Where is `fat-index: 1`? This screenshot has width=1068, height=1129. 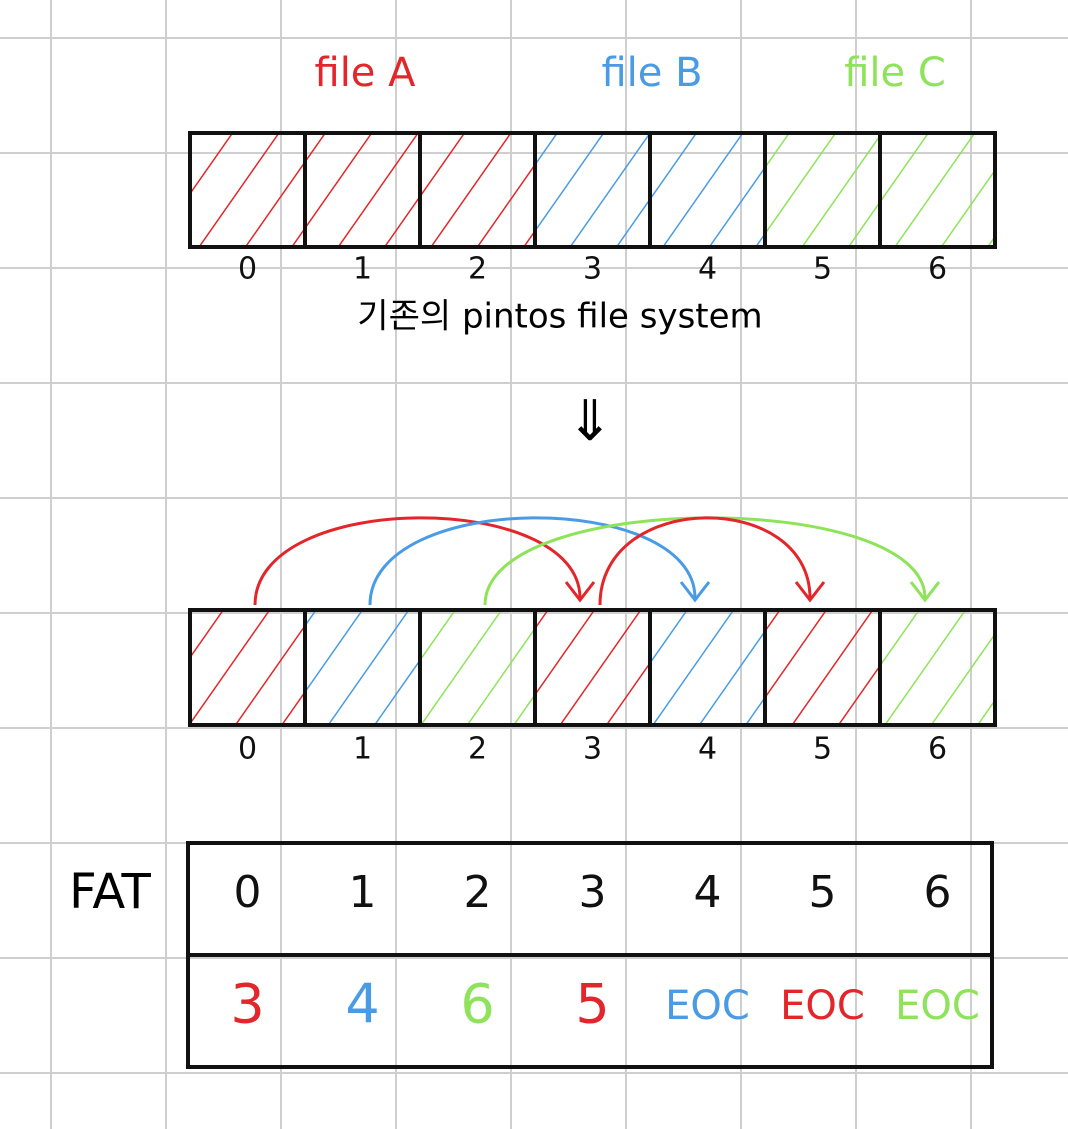 fat-index: 1 is located at coordinates (363, 892).